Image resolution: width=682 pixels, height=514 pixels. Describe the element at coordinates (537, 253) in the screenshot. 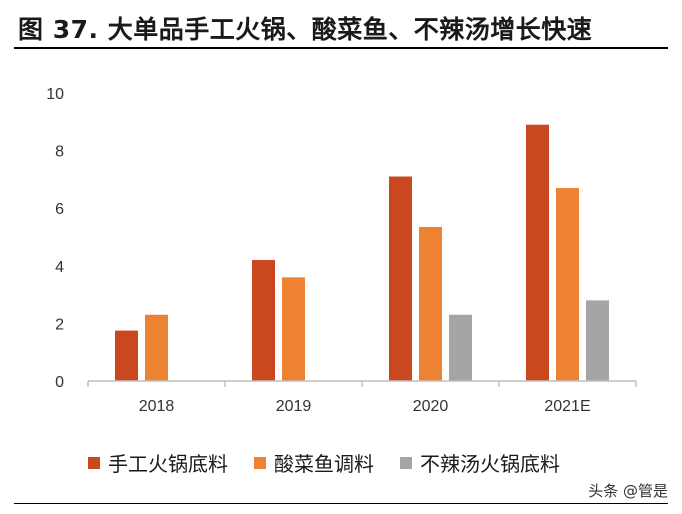

I see `bar-s1-2021E` at that location.